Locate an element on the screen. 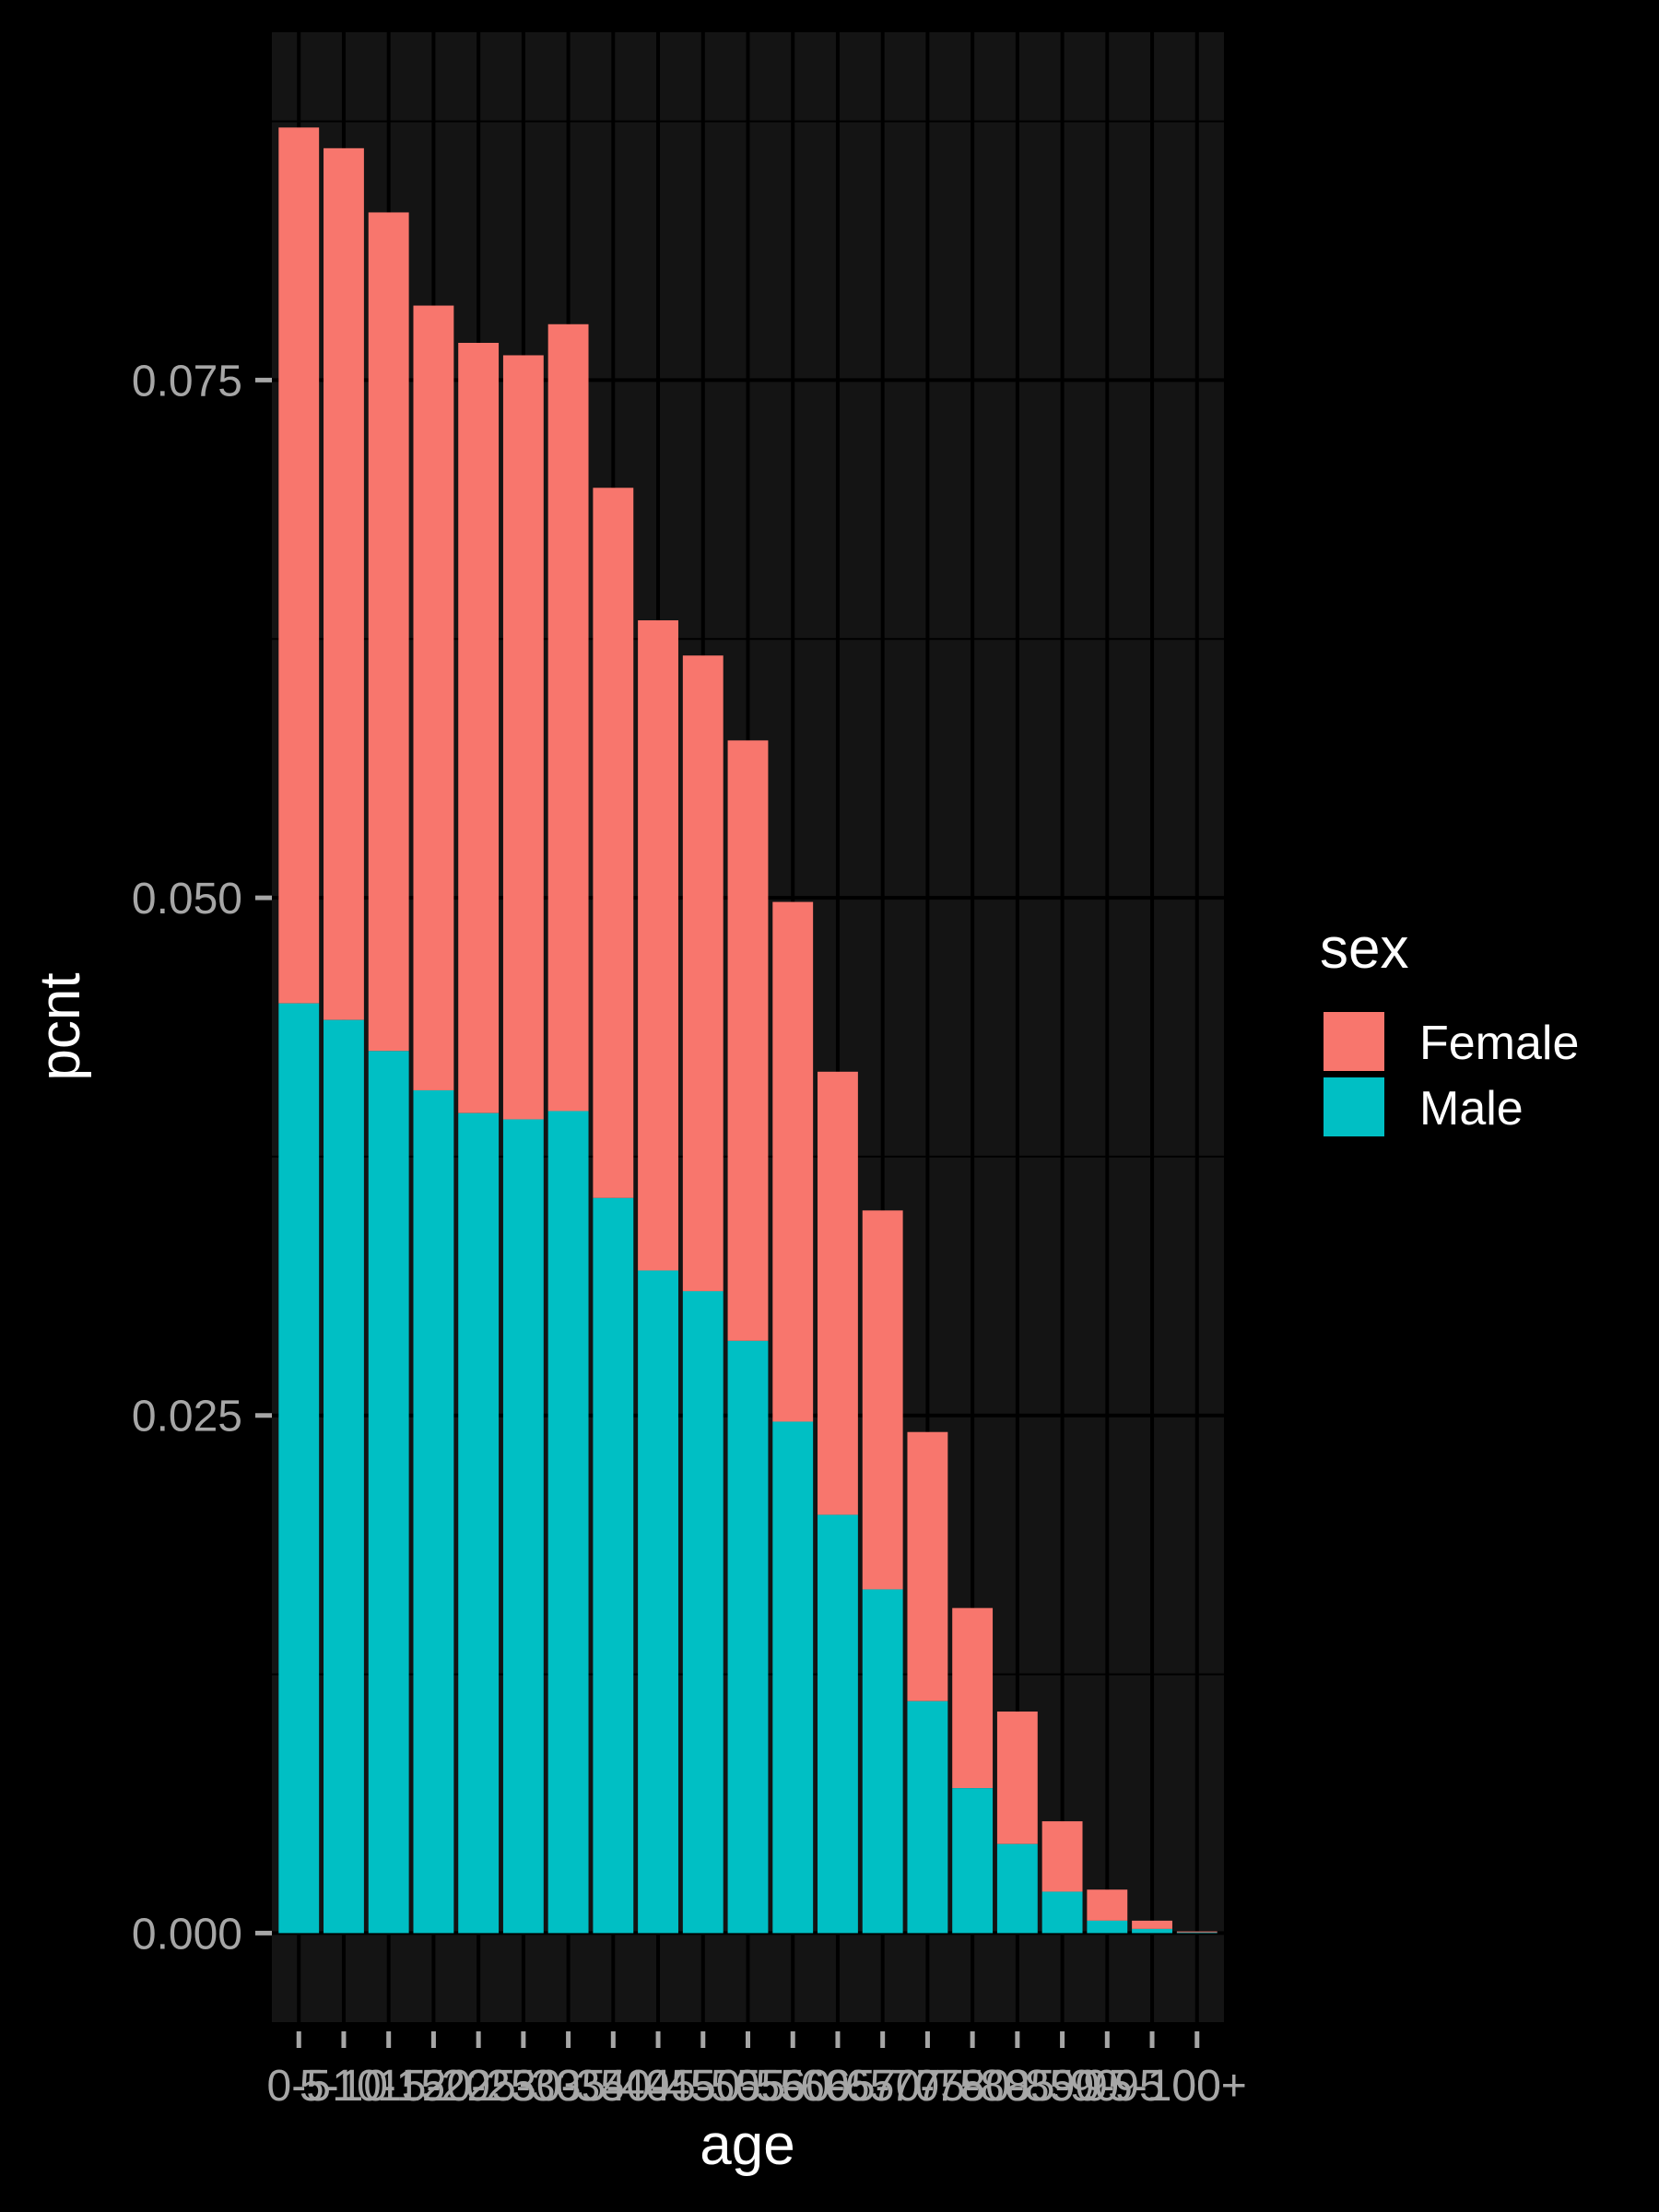 This screenshot has height=2212, width=1659. x-tick-label: 65-70 is located at coordinates (882, 2086).